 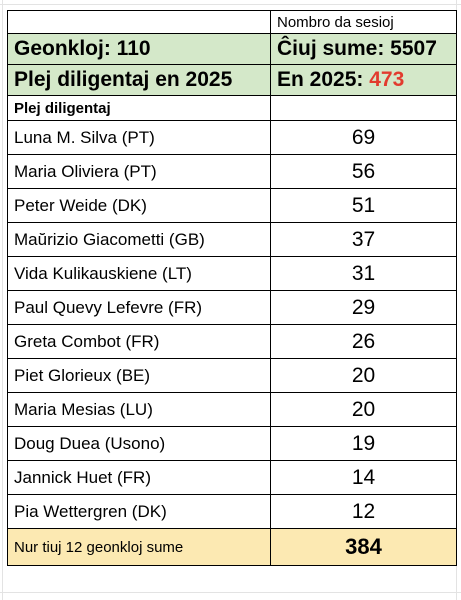 I want to click on participant-name-cell: Maria Oliviera (PT), so click(x=139, y=171).